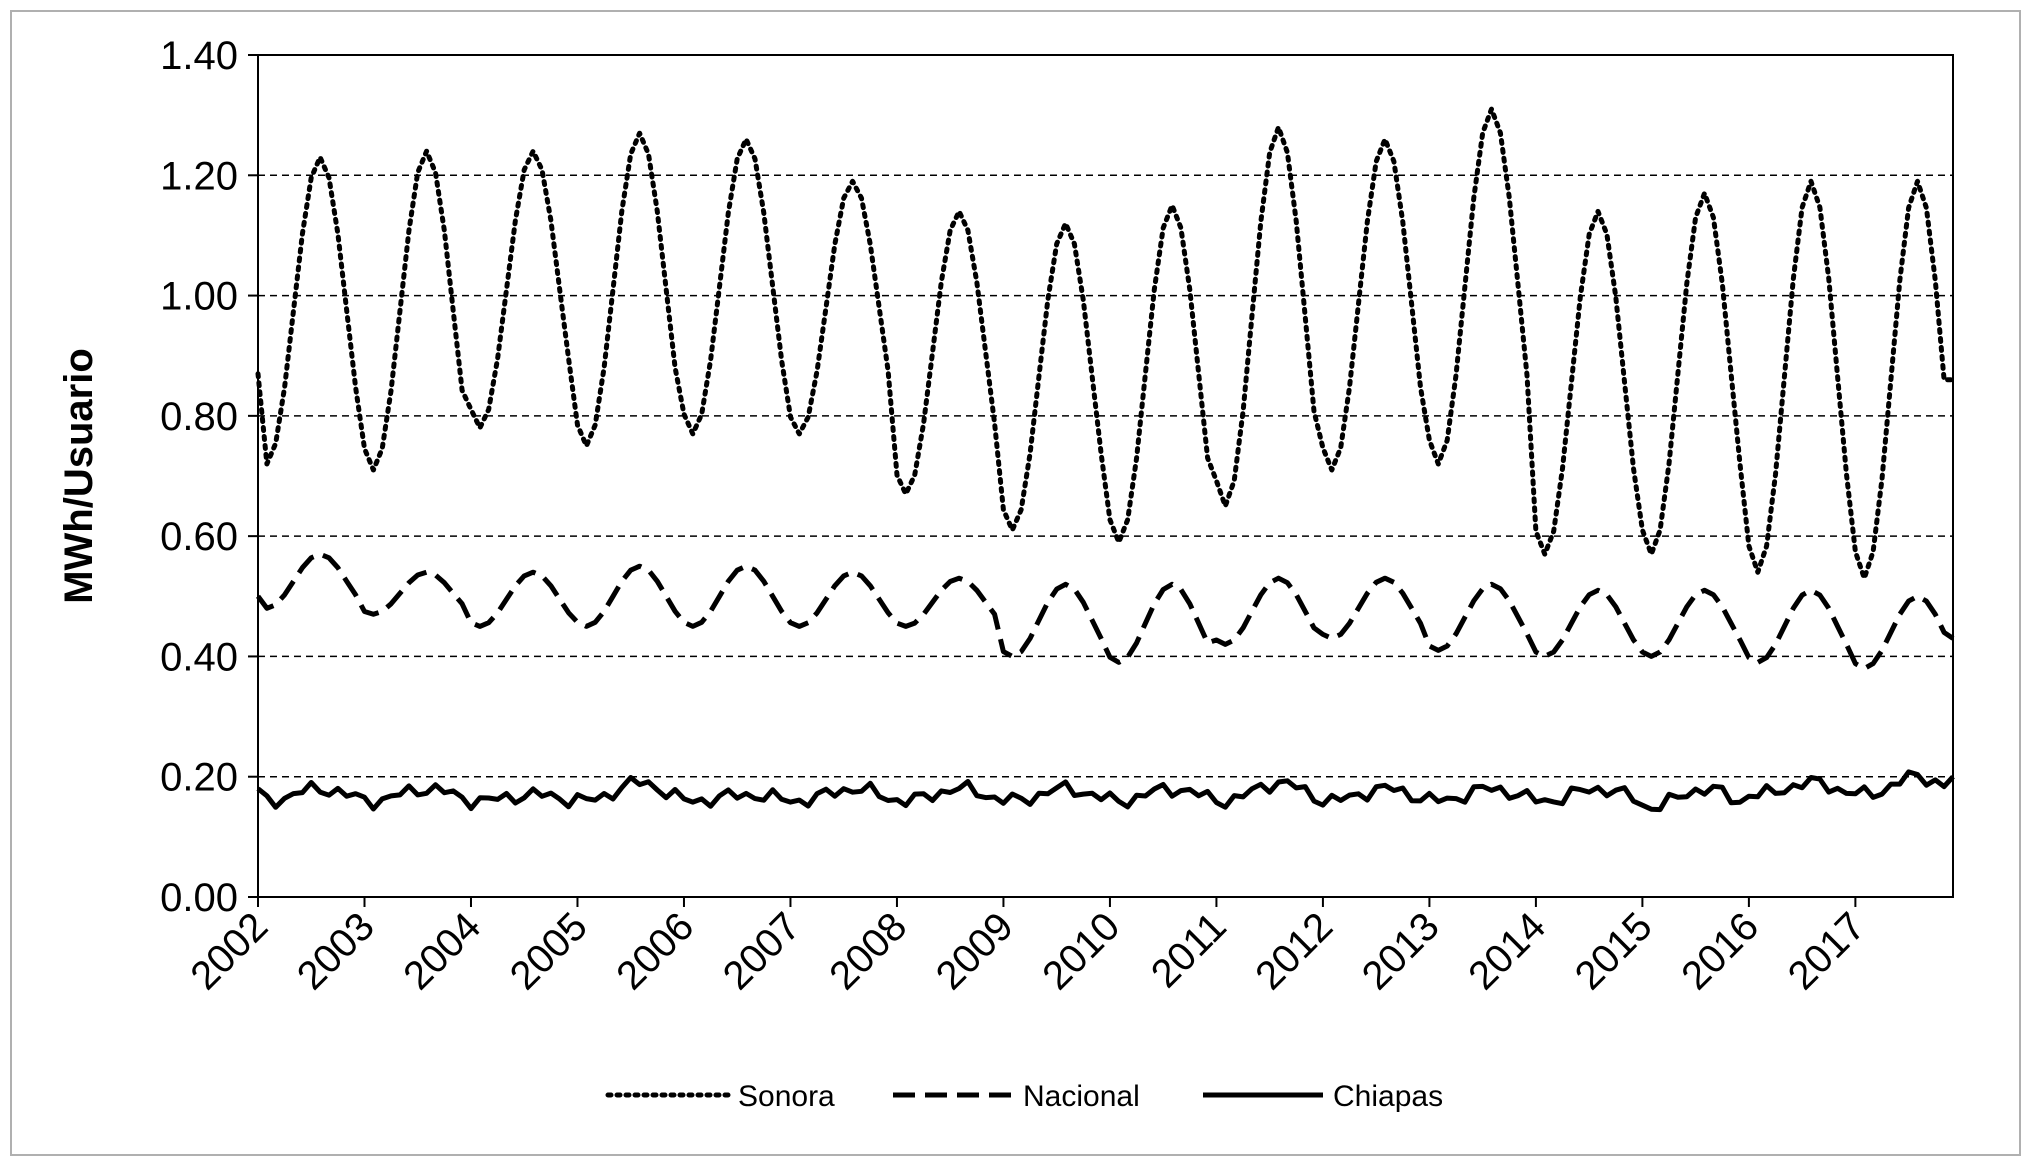 This screenshot has height=1168, width=2035. I want to click on y-axis-title: MWh/Usuario, so click(79, 476).